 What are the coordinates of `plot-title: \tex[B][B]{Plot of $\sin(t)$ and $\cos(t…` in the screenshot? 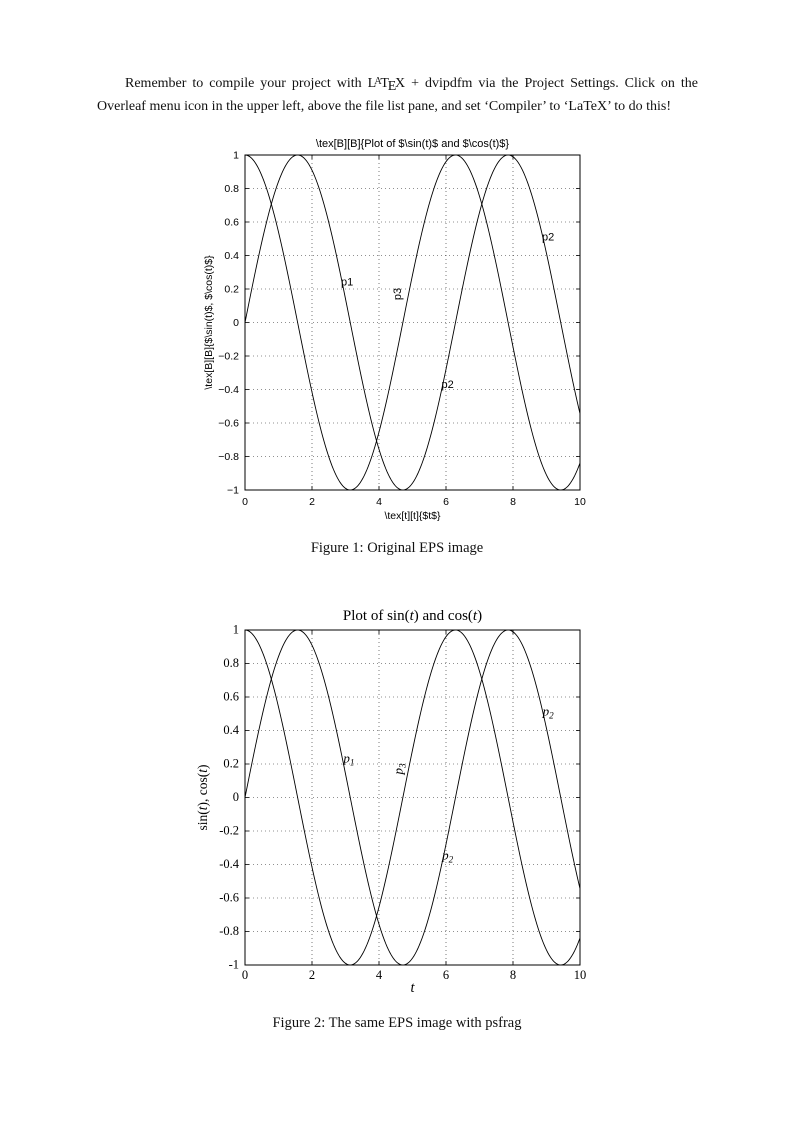 It's located at (413, 144).